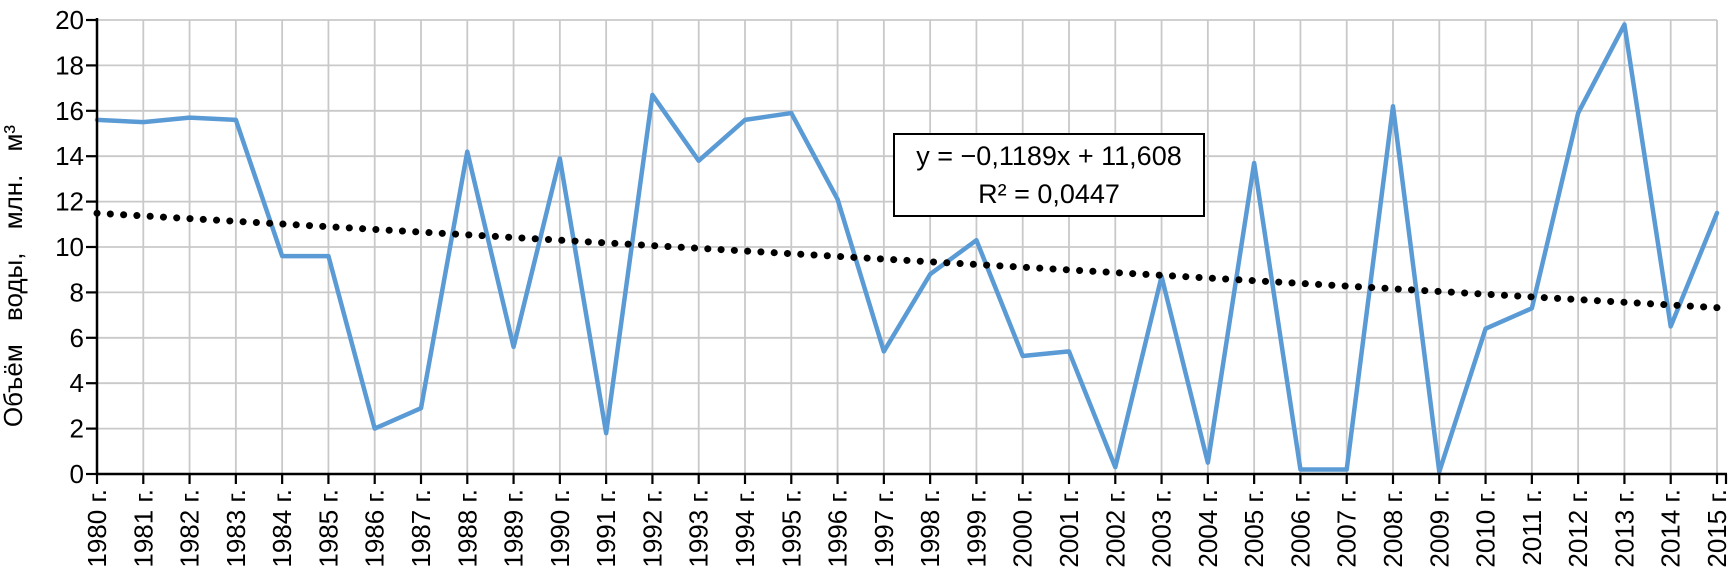  I want to click on x-tick-label: 1994 г., so click(745, 528).